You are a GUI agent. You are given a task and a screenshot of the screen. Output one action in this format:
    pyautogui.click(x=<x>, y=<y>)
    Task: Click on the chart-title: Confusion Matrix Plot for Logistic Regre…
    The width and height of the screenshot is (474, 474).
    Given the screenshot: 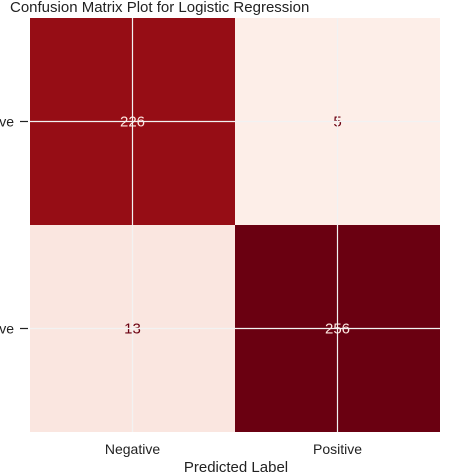 What is the action you would take?
    pyautogui.click(x=159, y=8)
    